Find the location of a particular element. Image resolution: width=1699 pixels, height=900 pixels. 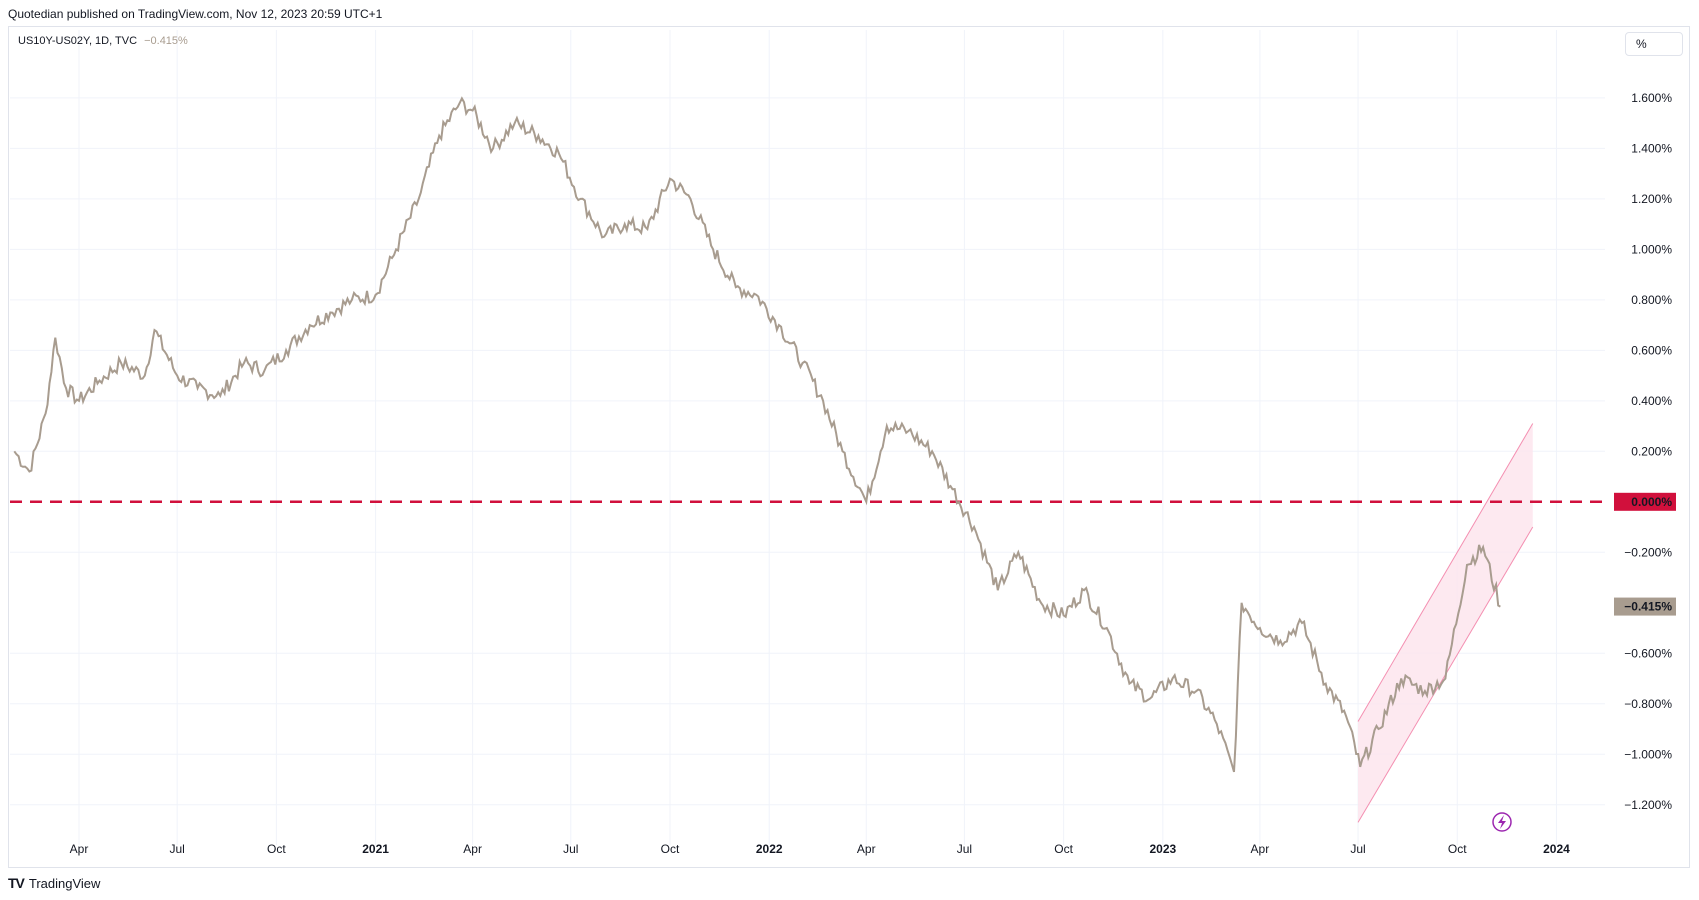

y-tick-label: −0.800% is located at coordinates (1648, 704).